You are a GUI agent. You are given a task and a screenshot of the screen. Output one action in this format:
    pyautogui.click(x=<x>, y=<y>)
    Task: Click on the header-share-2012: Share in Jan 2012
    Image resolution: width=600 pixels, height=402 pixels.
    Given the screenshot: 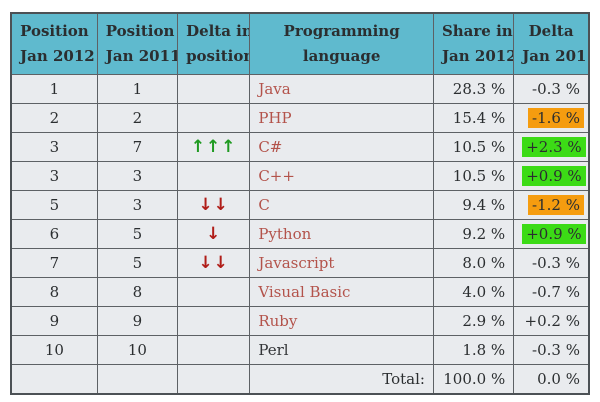 What is the action you would take?
    pyautogui.click(x=473, y=43)
    